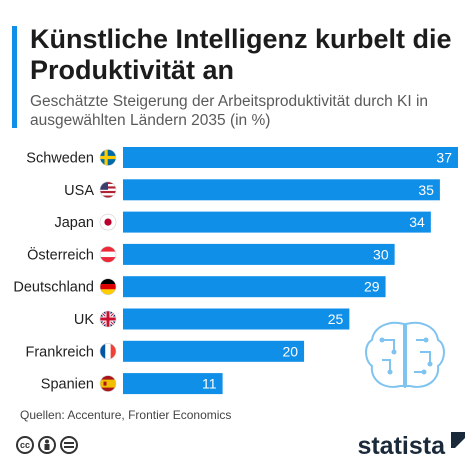  Describe the element at coordinates (401, 446) in the screenshot. I see `statista-logo: statista` at that location.